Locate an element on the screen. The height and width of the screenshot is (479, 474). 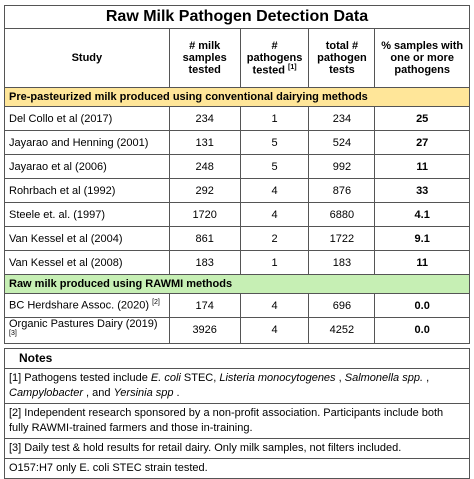
samples-cell: 3926 is located at coordinates (204, 330).